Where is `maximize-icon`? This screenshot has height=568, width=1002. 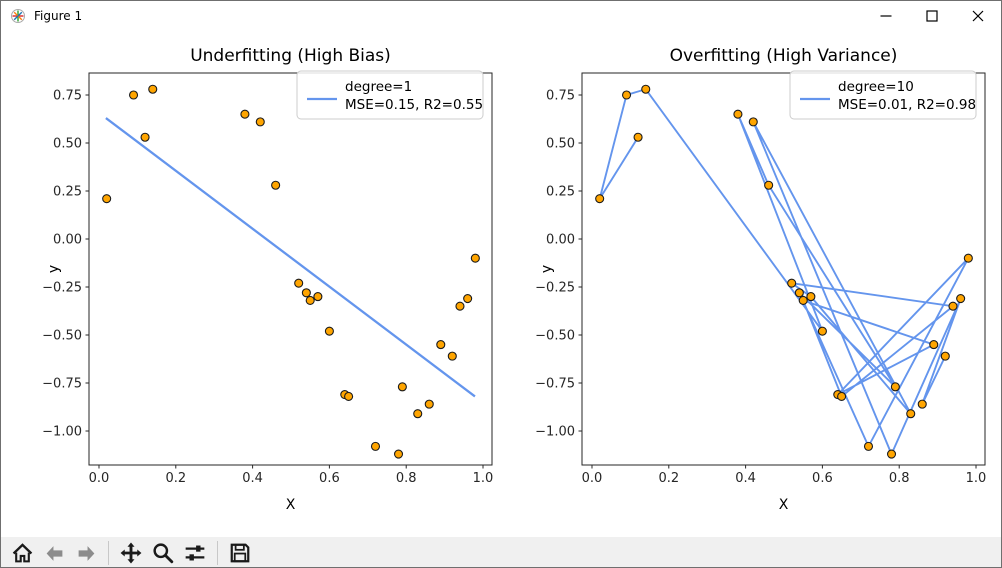
maximize-icon is located at coordinates (932, 16).